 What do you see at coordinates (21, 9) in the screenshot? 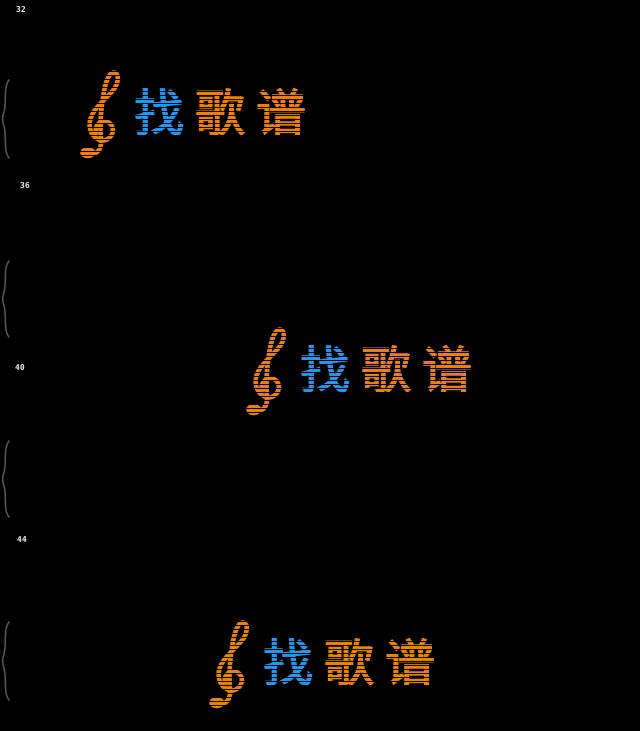
I see `measure-number-32: 32` at bounding box center [21, 9].